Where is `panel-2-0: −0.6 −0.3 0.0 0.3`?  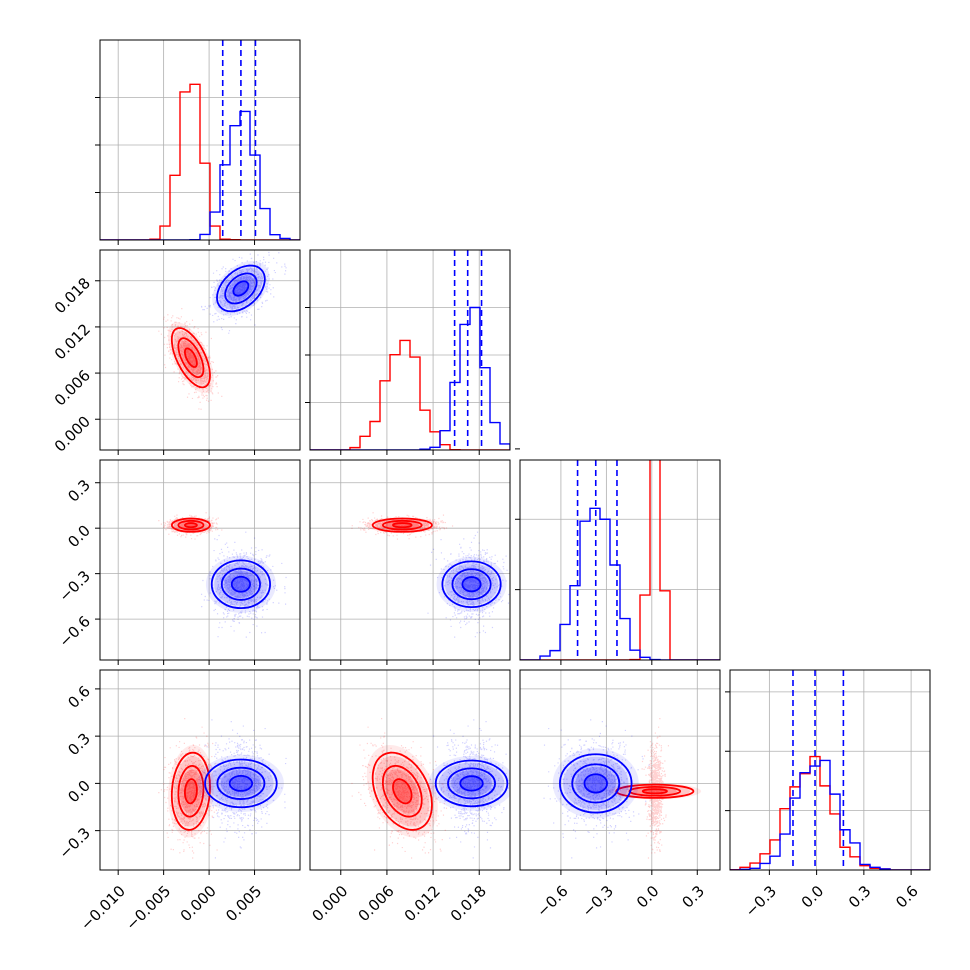
panel-2-0: −0.6 −0.3 0.0 0.3 is located at coordinates (178, 562).